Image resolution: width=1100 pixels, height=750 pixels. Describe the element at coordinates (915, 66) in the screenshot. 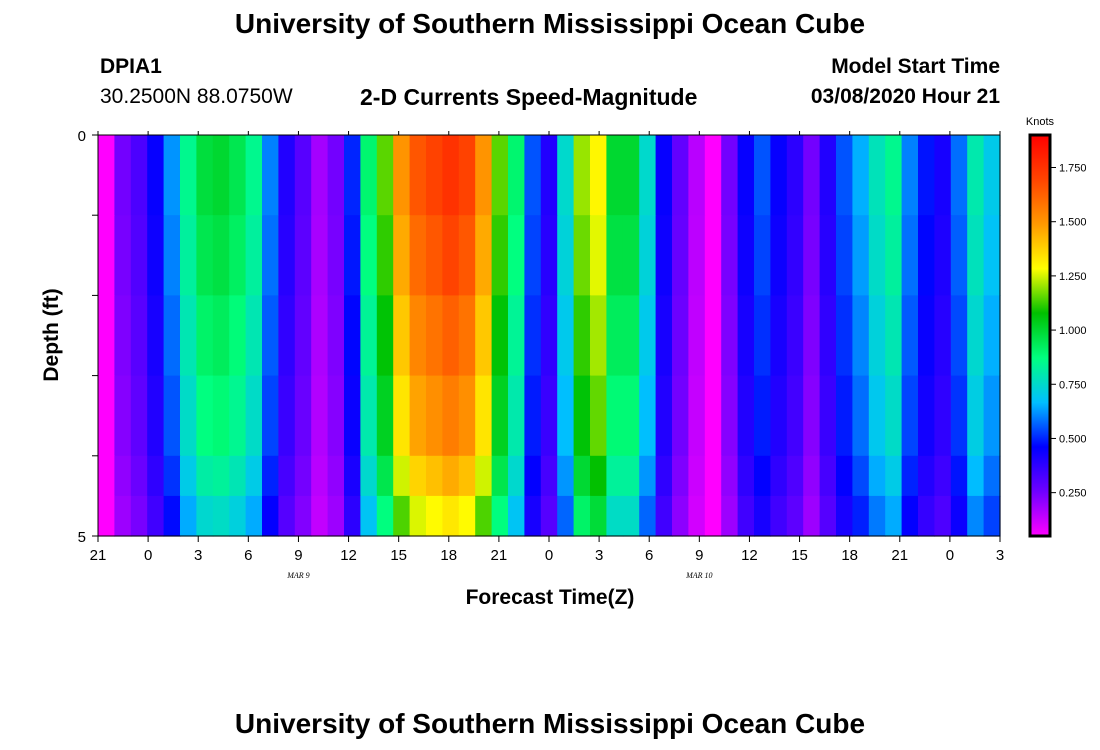

I see `model-start-label: Model Start Time` at that location.